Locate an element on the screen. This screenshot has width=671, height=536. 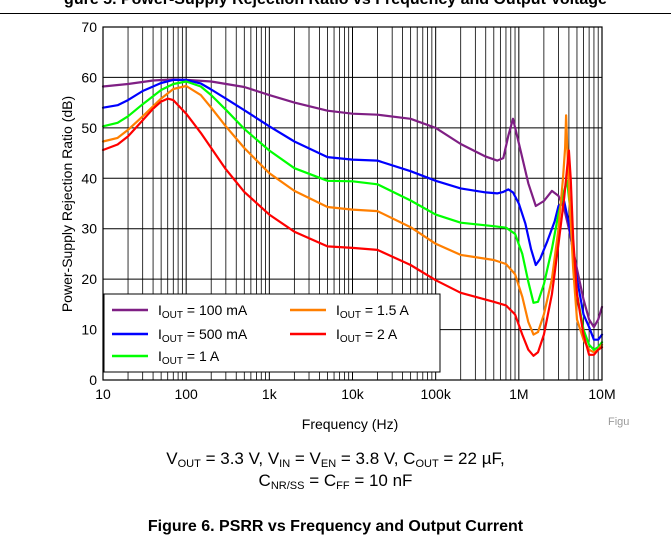
x-tick-label: 100 is located at coordinates (186, 394).